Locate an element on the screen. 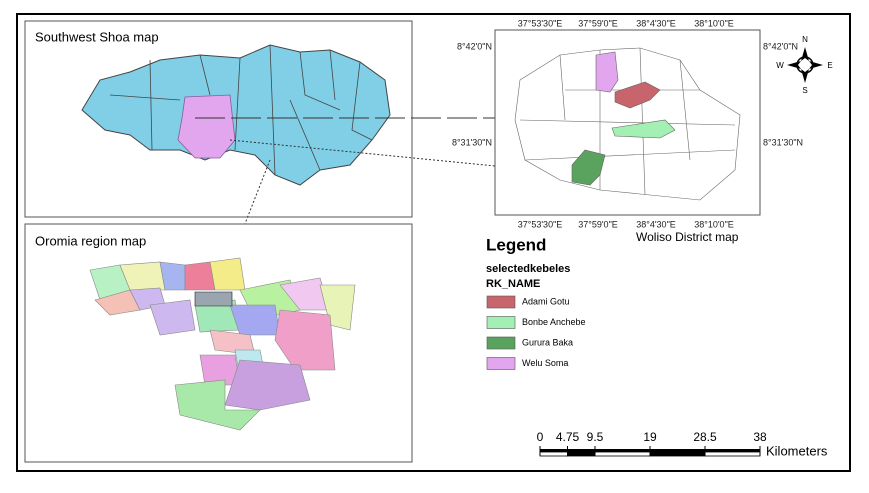 The image size is (869, 493). north-arrow: N S W E is located at coordinates (804, 65).